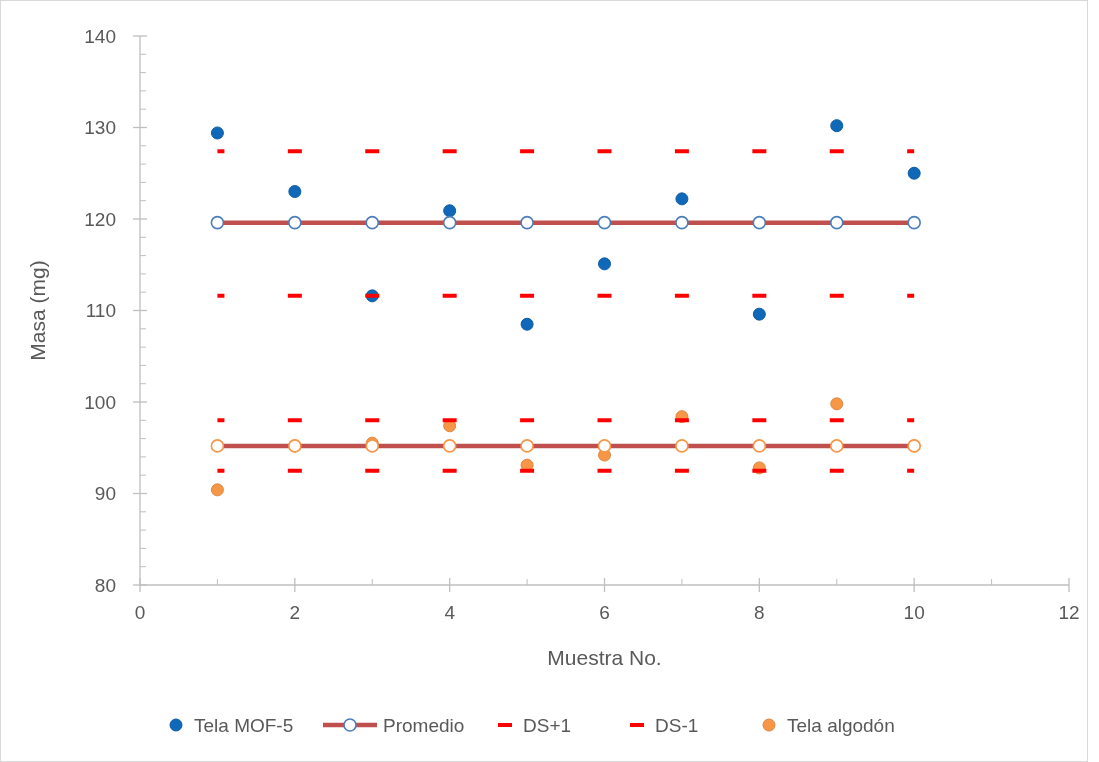 This screenshot has height=762, width=1099. I want to click on y-tick-label: 110, so click(100, 311).